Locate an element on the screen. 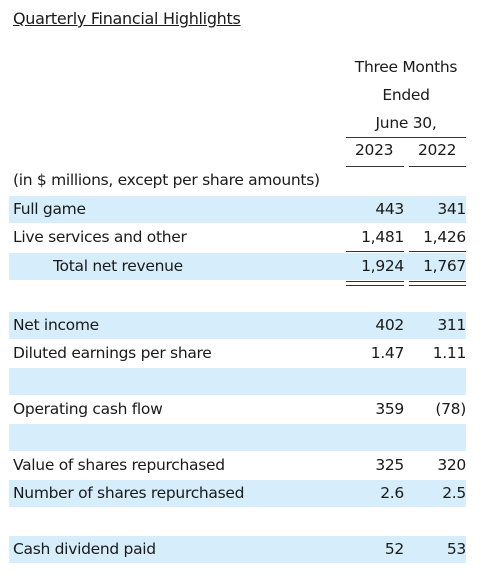  header-june-30: June 30, is located at coordinates (406, 123).